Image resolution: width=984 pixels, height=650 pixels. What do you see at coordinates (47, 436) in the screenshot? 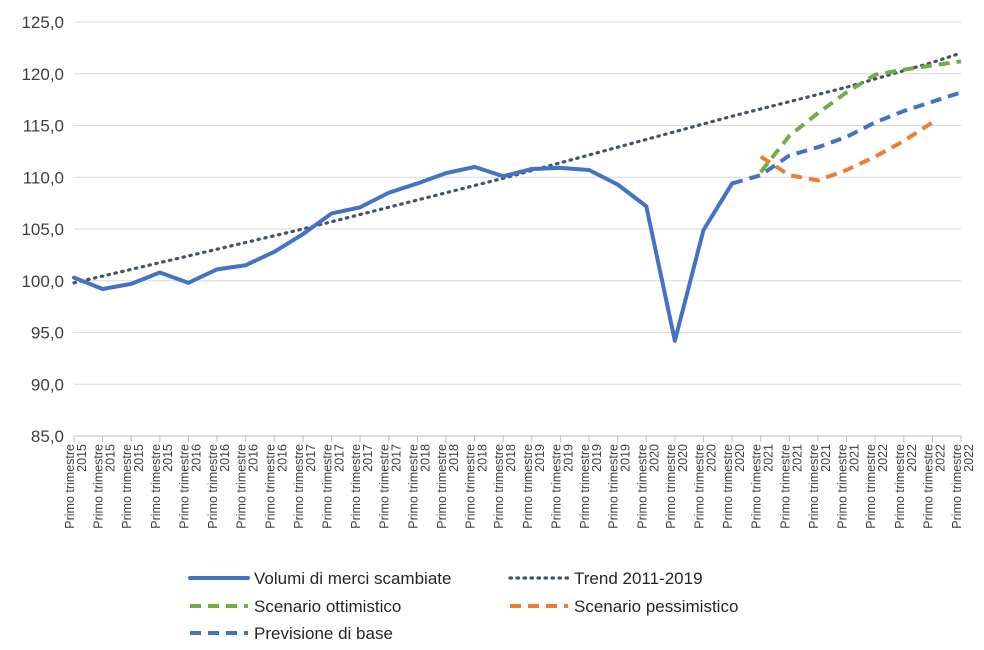
I see `y-tick-label: 85,0` at bounding box center [47, 436].